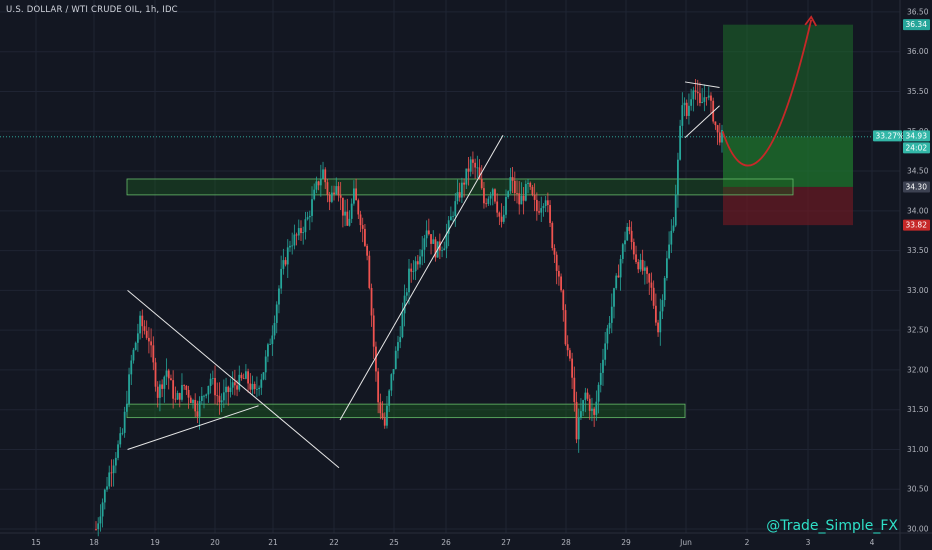 The height and width of the screenshot is (550, 932). I want to click on y-tick-label: 35.50, so click(918, 91).